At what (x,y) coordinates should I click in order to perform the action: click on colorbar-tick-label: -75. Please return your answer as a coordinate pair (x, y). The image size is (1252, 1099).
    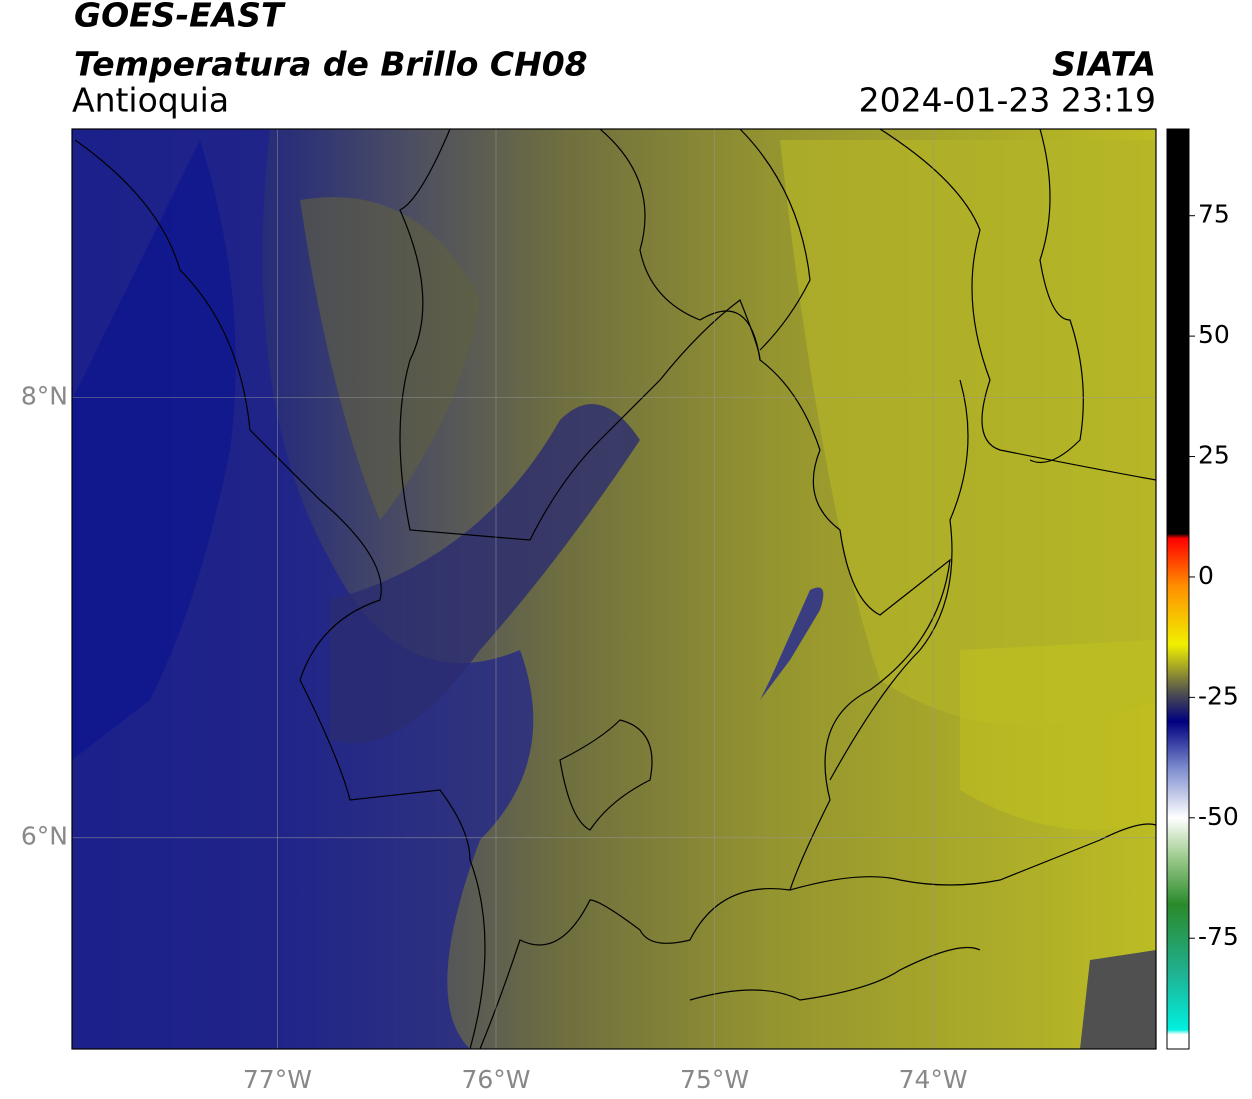
    Looking at the image, I should click on (1218, 936).